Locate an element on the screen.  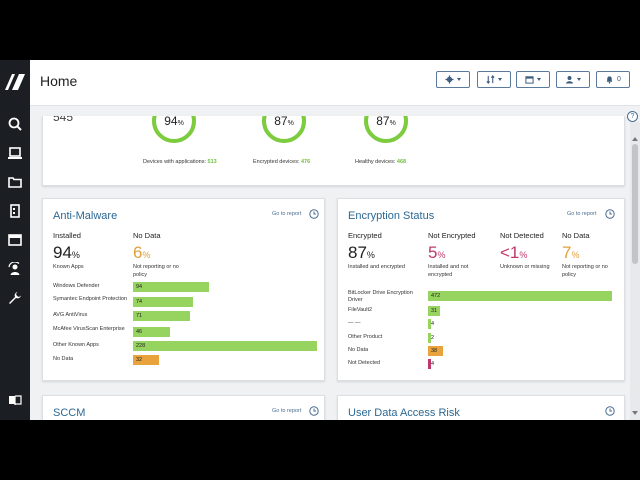
wrench-icon is located at coordinates (15, 298).